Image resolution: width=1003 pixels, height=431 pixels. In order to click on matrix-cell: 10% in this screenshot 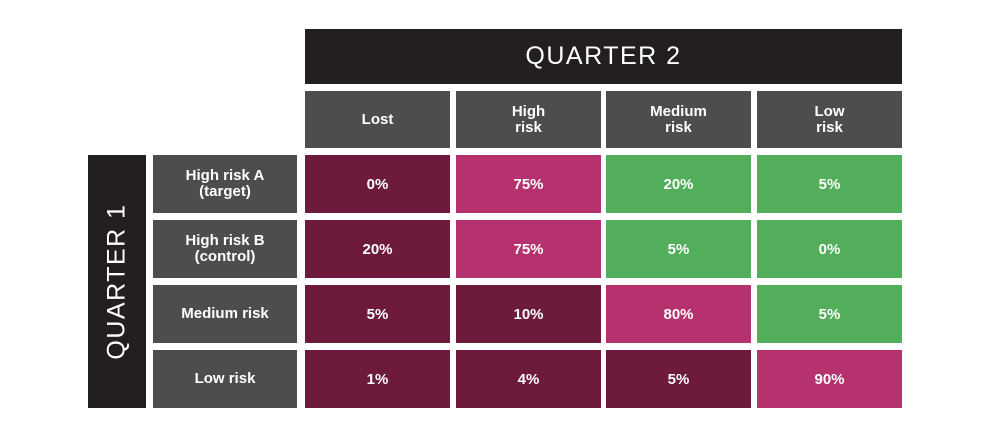, I will do `click(528, 314)`.